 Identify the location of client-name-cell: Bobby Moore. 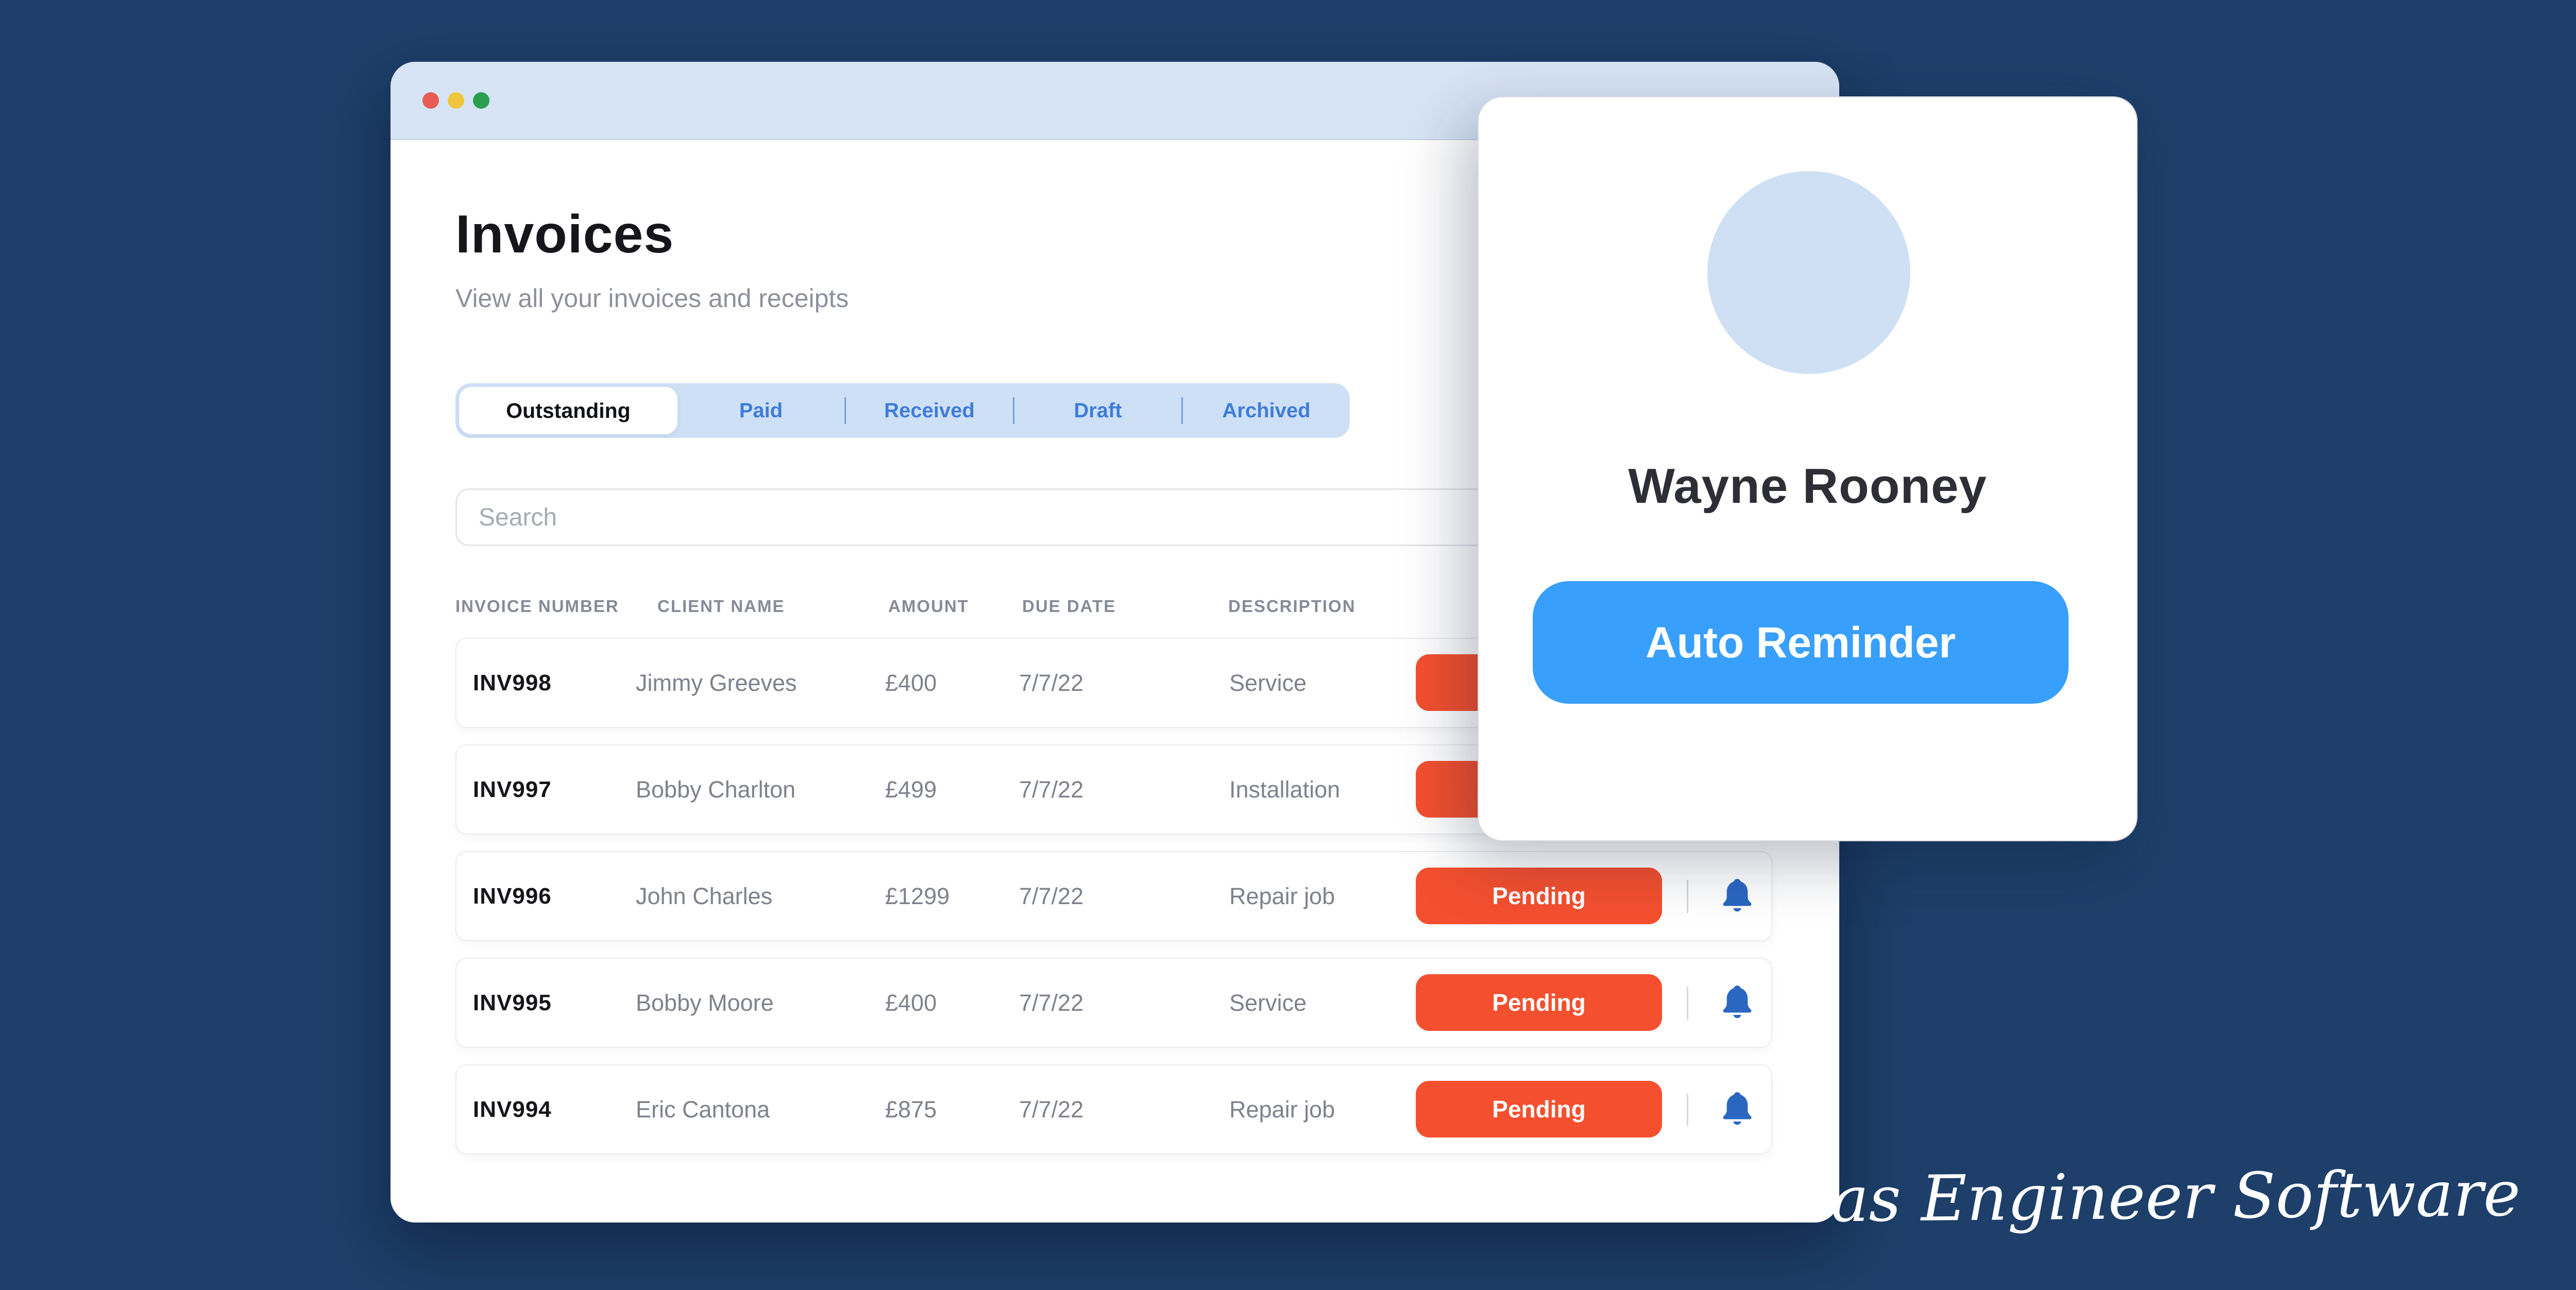
(705, 1003).